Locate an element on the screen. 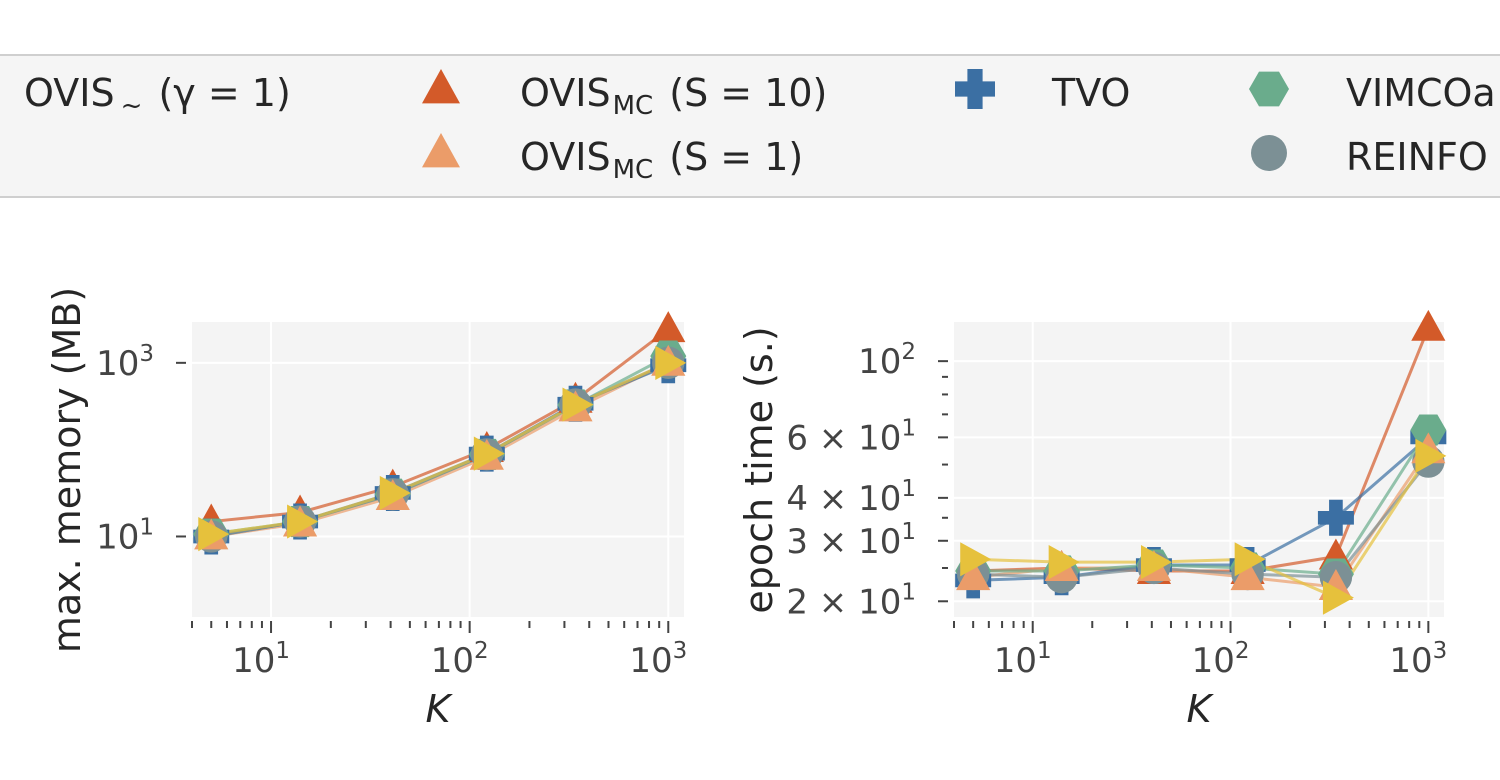 The width and height of the screenshot is (1500, 780). legend-entry-tvo: TVO is located at coordinates (1042, 92).